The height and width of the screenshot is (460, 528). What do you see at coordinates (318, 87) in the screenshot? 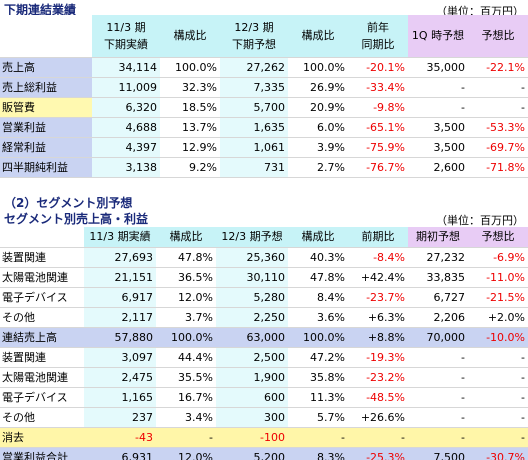
I see `table-cell: 26.9%` at bounding box center [318, 87].